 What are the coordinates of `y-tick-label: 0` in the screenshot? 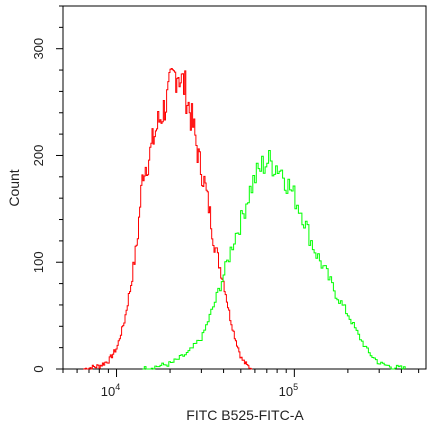 It's located at (38, 368).